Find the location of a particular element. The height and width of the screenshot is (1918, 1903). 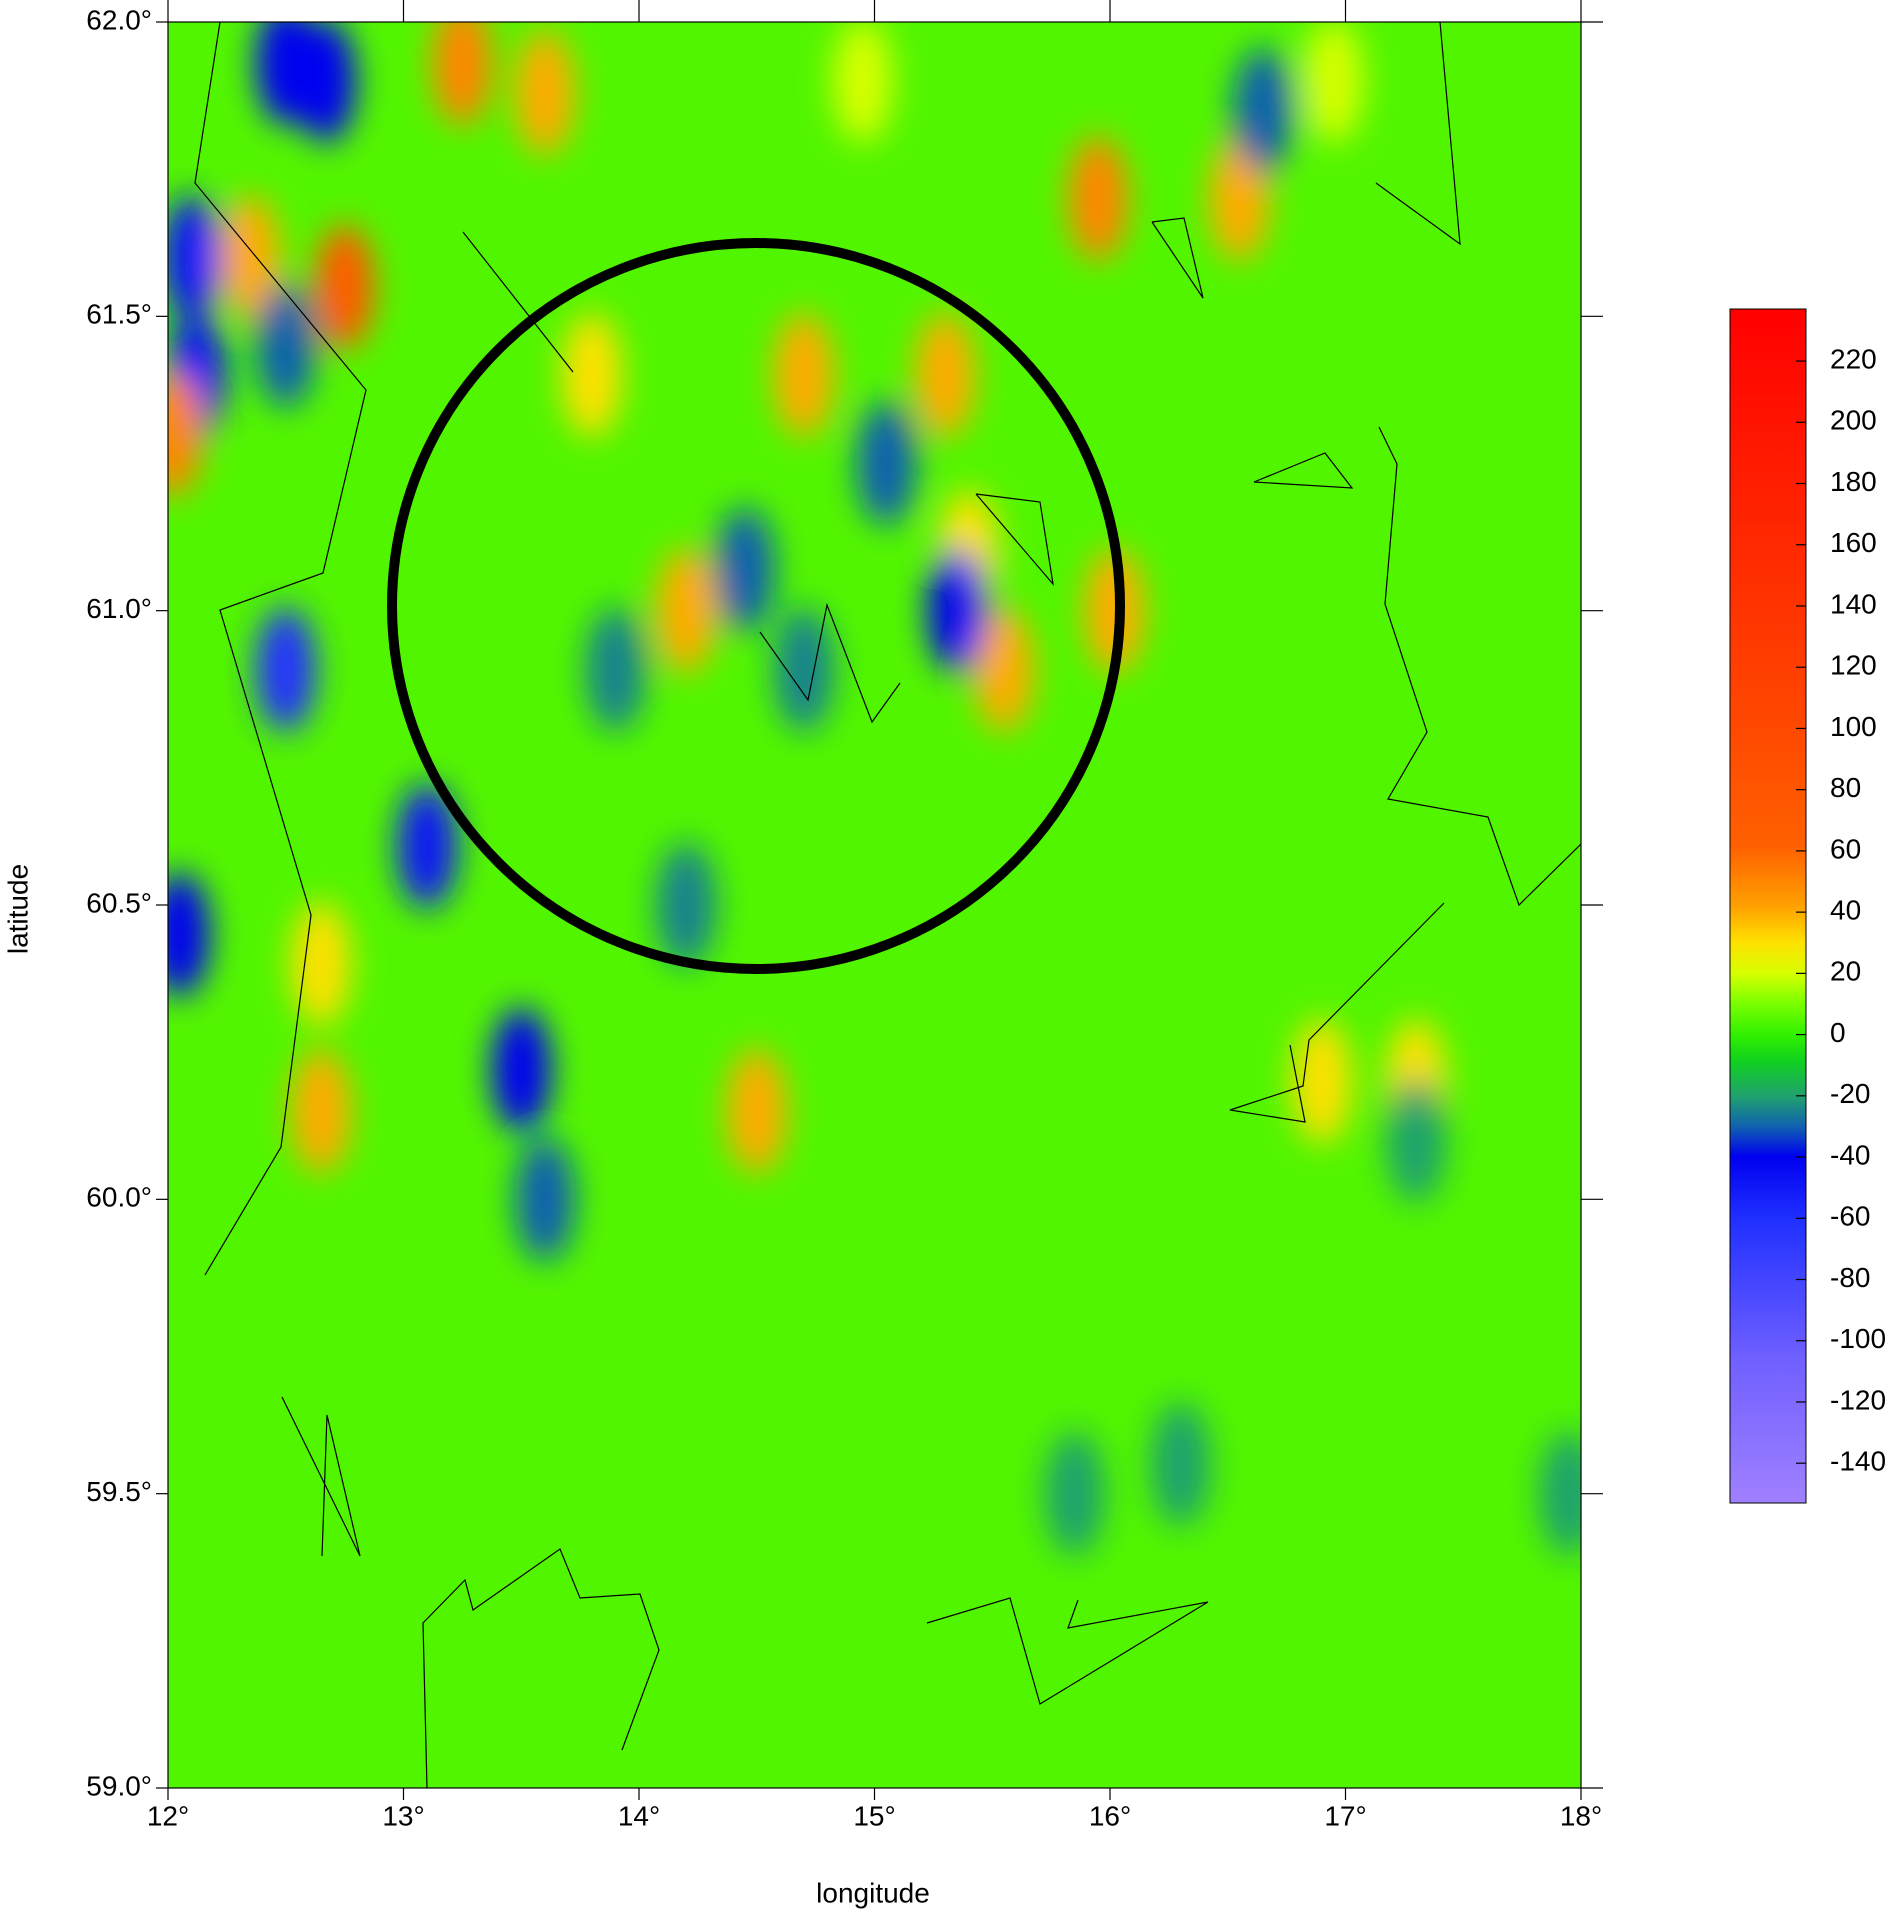

y-tick-label: 59.5° is located at coordinates (119, 1491).